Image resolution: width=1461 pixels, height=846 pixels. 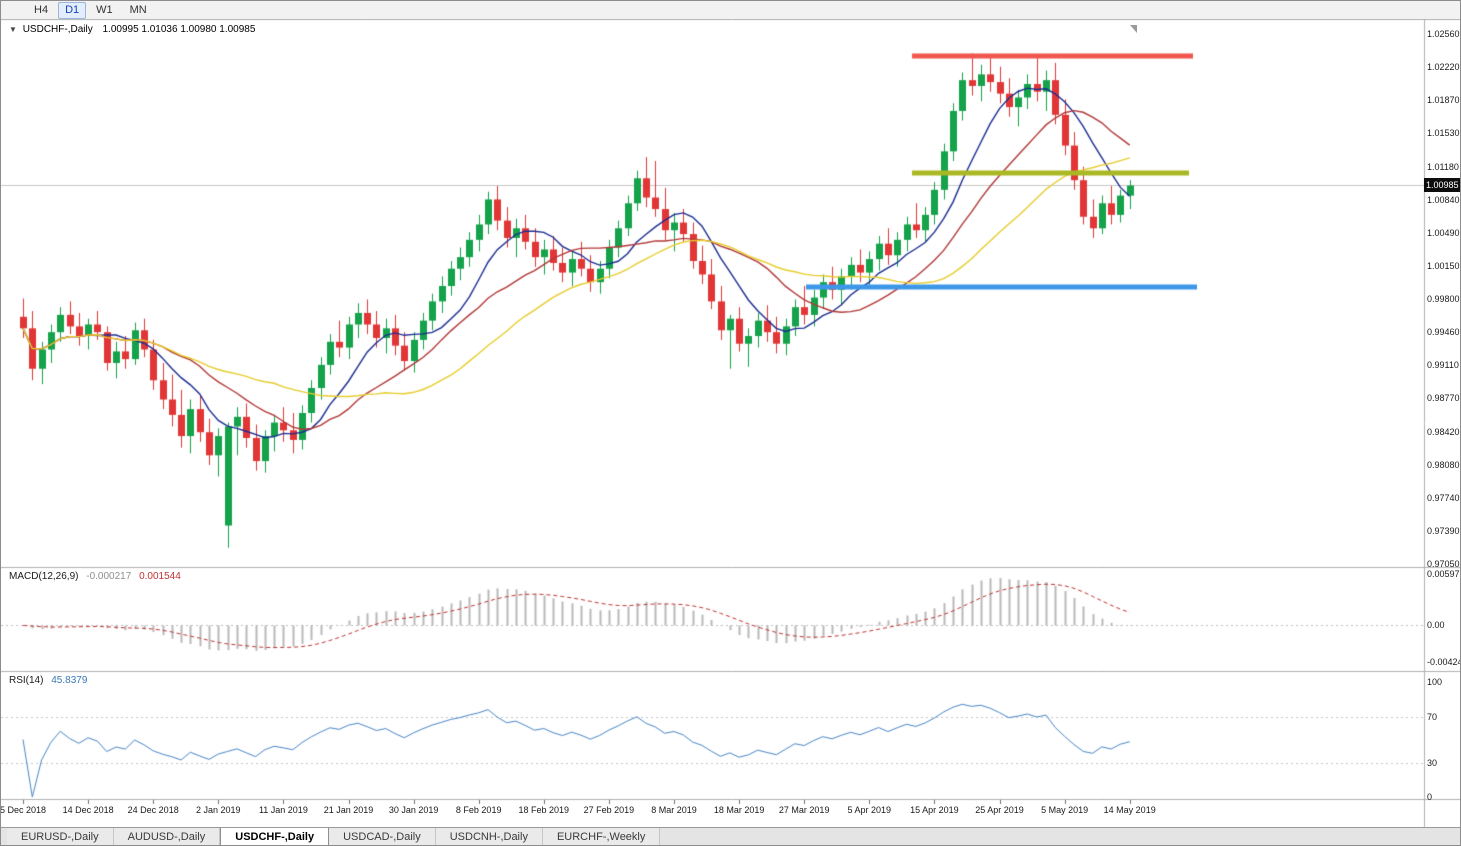 I want to click on date-axis-label: 30 Jan 2019, so click(x=413, y=810).